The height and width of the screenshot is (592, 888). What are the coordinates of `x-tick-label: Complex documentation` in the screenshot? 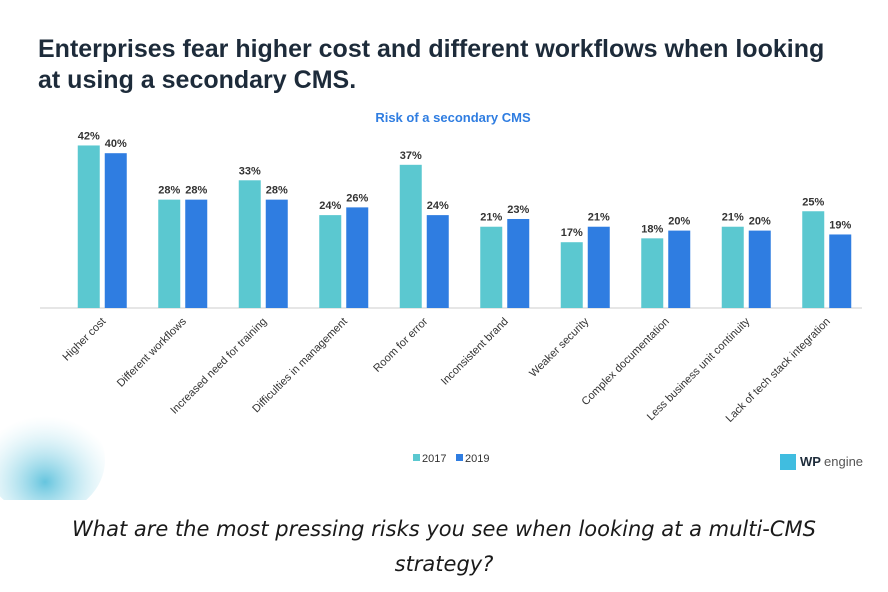 It's located at (626, 362).